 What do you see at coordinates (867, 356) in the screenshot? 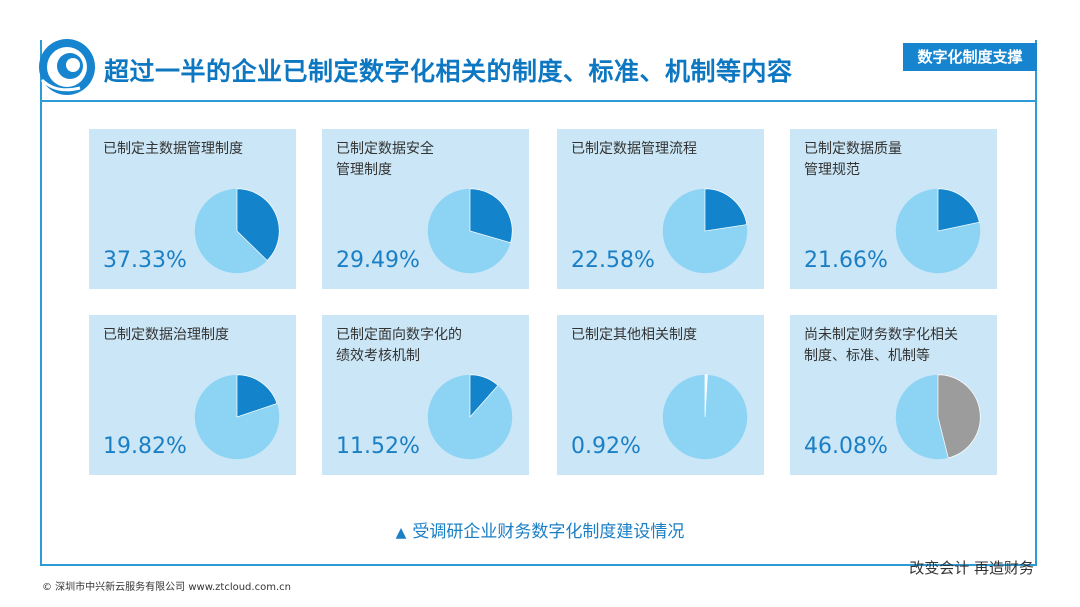
I see `pie-card-label-line: 制度、标准、机制等` at bounding box center [867, 356].